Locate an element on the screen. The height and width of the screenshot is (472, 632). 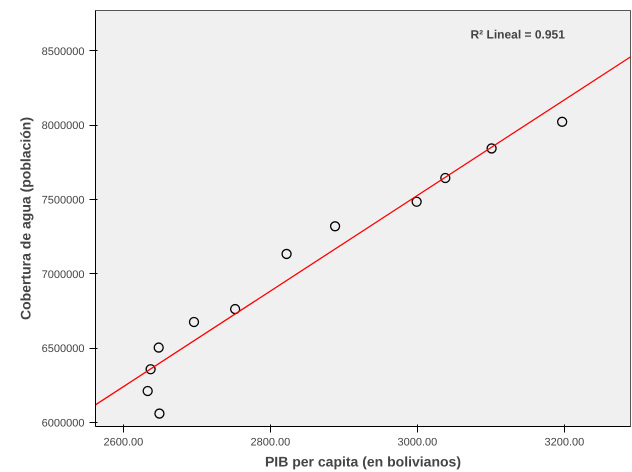
y-tick-label: 6000000 is located at coordinates (63, 423).